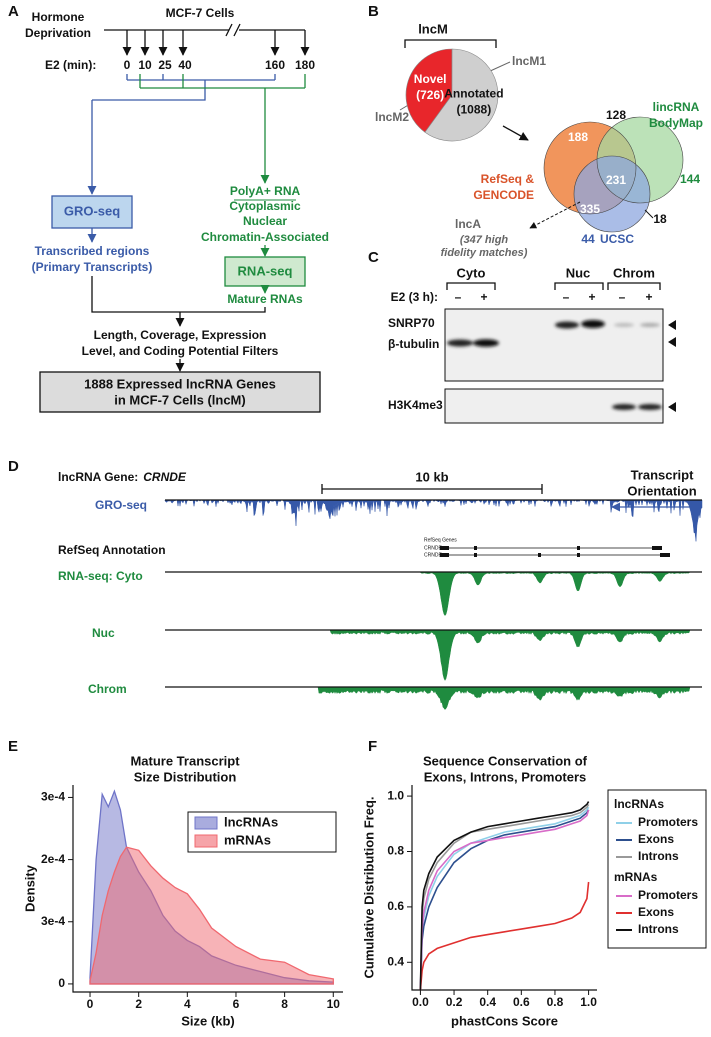 Image resolution: width=711 pixels, height=1037 pixels. I want to click on legend-label: Exons, so click(656, 912).